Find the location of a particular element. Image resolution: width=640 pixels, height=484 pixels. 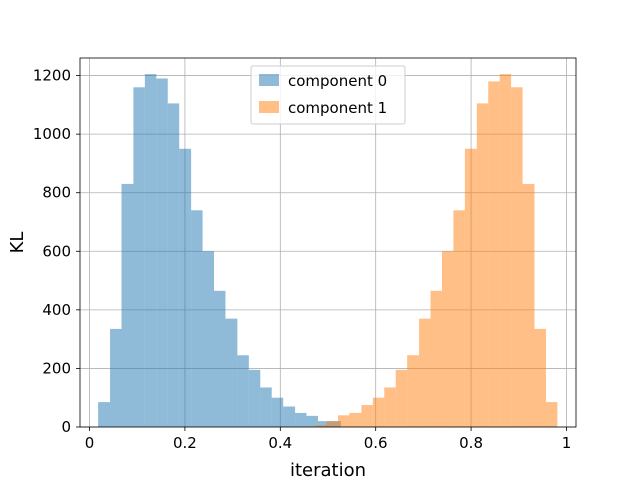

x-tick-label: 0.8 is located at coordinates (471, 443).